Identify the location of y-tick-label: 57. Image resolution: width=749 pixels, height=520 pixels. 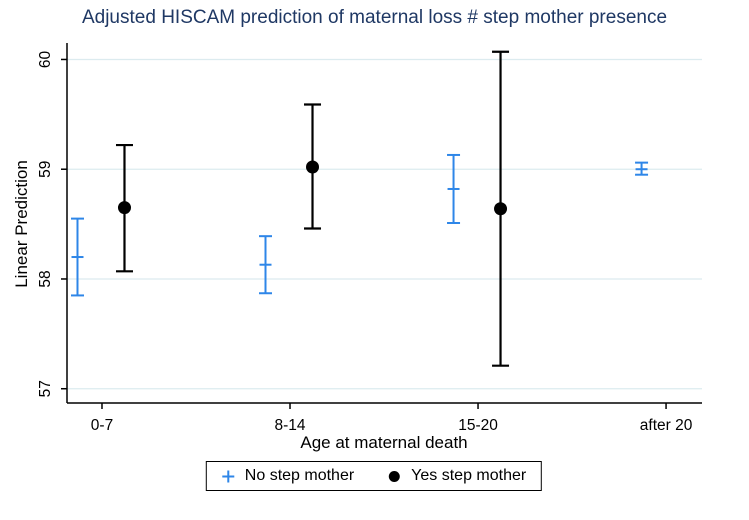
(45, 388).